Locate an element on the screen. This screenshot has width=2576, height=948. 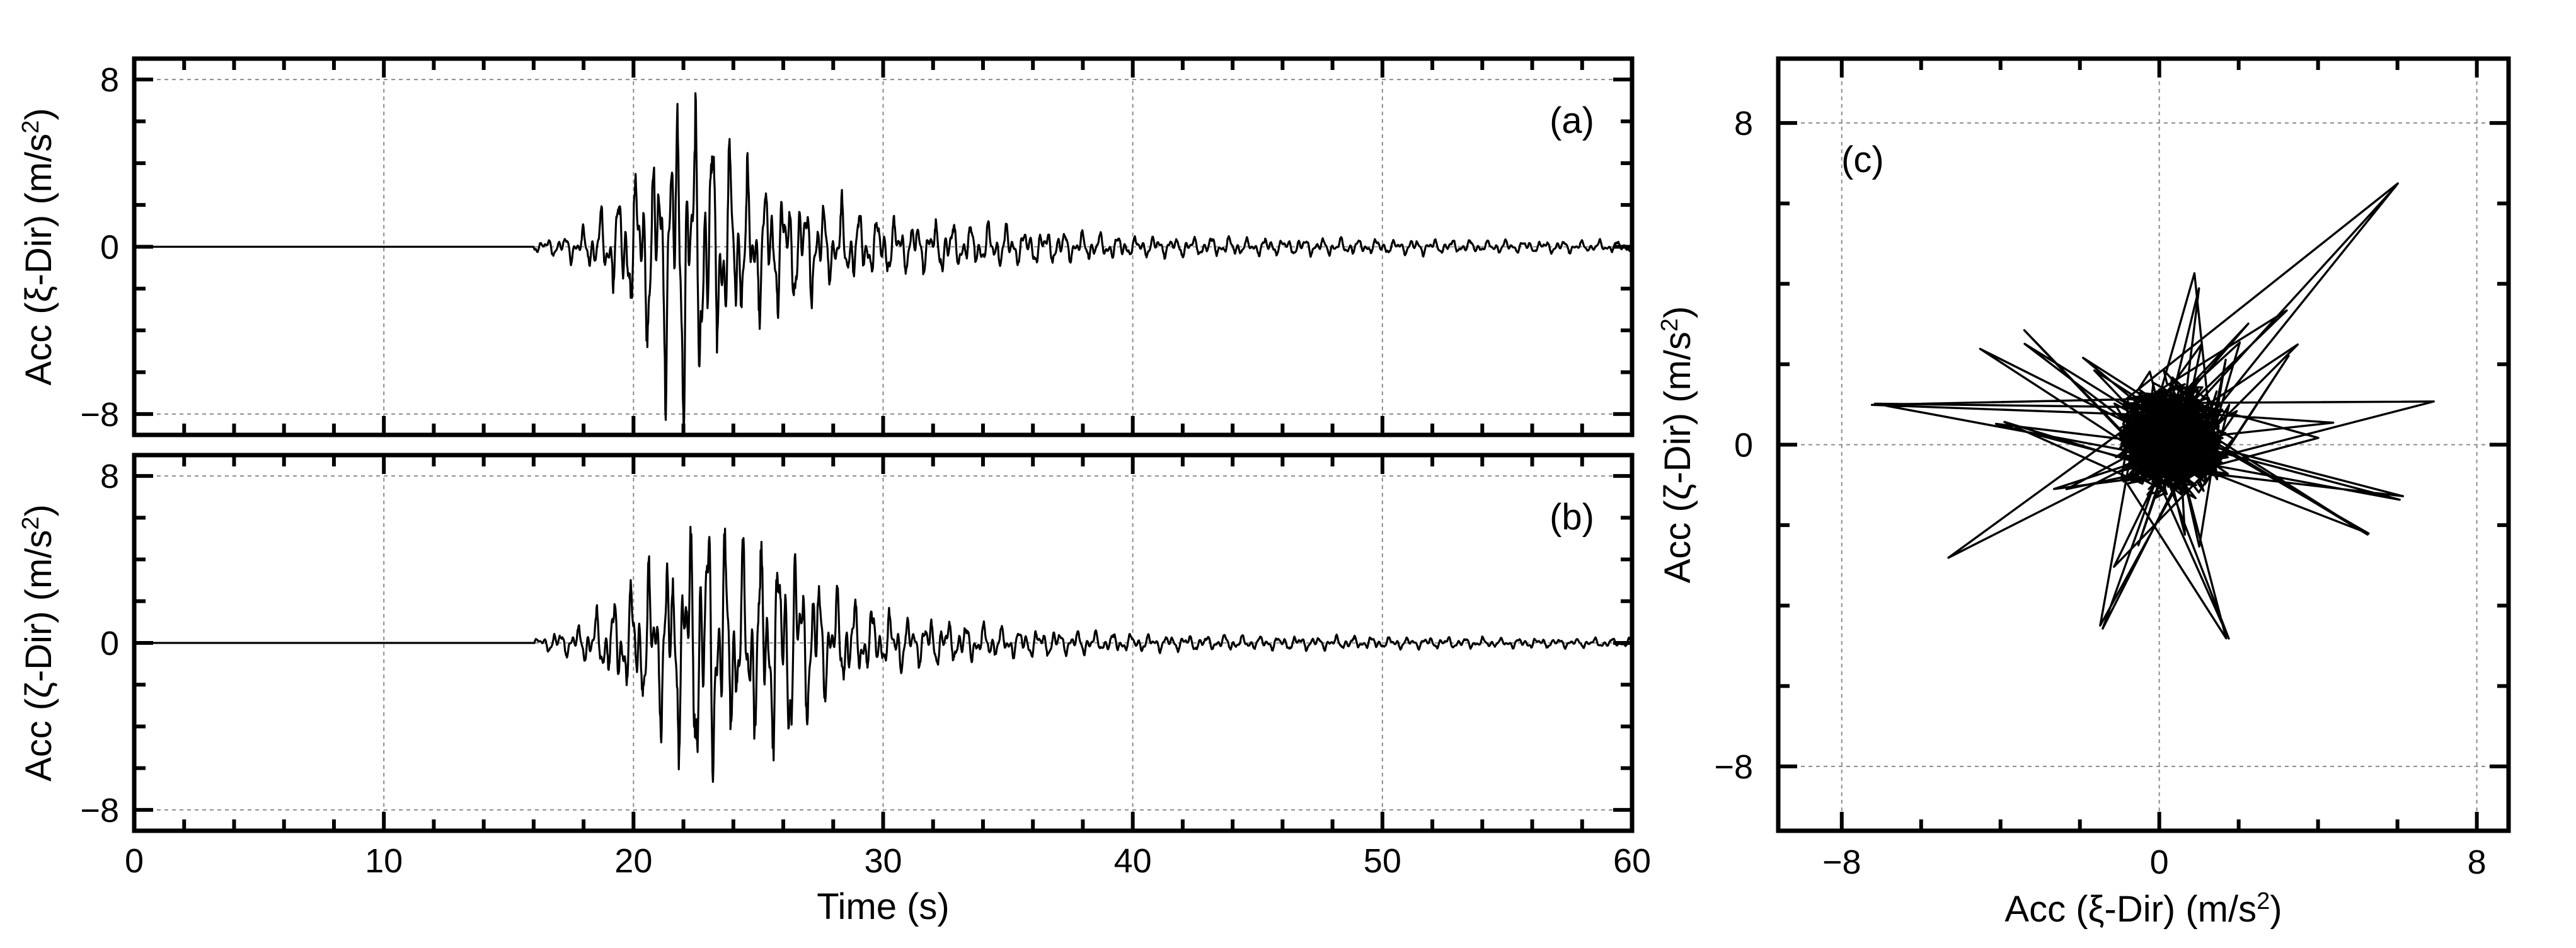
panel-label: (b) is located at coordinates (1572, 517).